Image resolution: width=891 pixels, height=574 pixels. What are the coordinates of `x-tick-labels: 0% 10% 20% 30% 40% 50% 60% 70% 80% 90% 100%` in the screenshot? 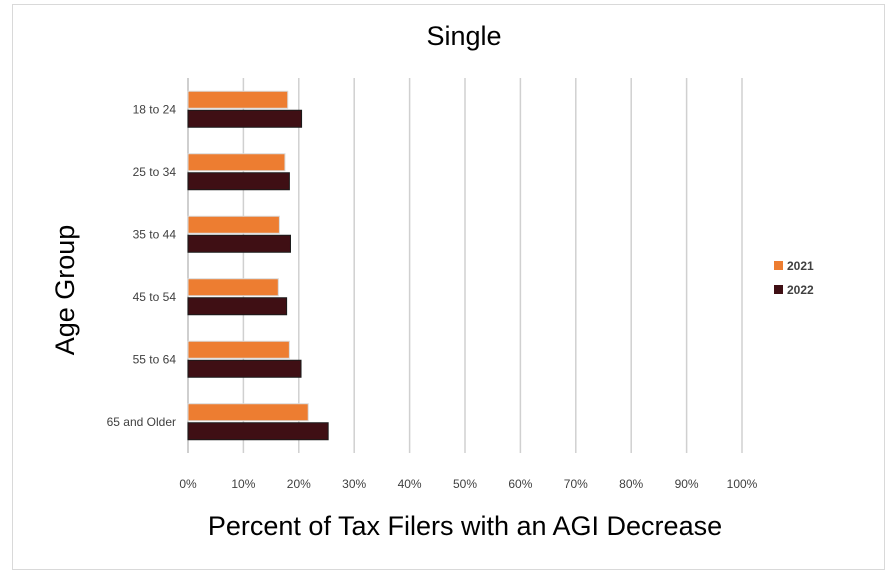 It's located at (468, 484).